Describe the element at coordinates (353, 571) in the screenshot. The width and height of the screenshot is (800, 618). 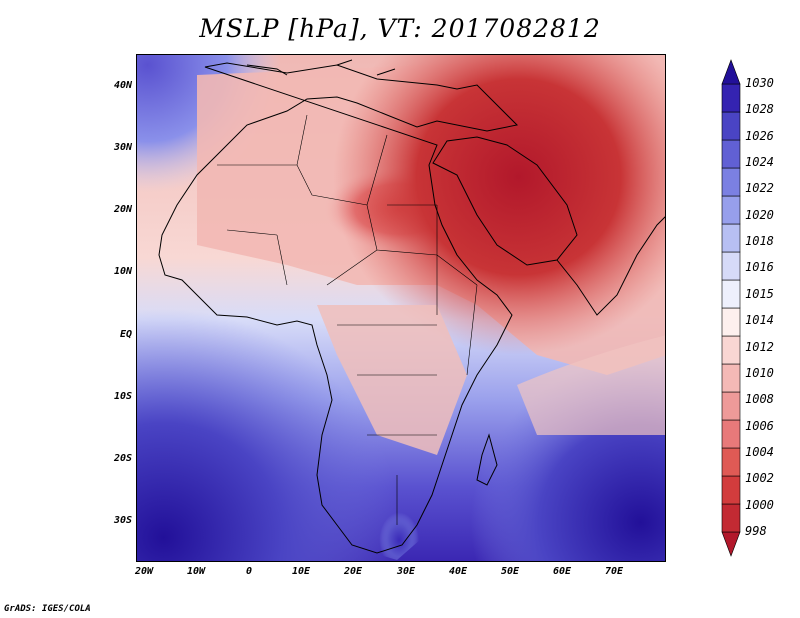
I see `lon-label-20e: 20E` at that location.